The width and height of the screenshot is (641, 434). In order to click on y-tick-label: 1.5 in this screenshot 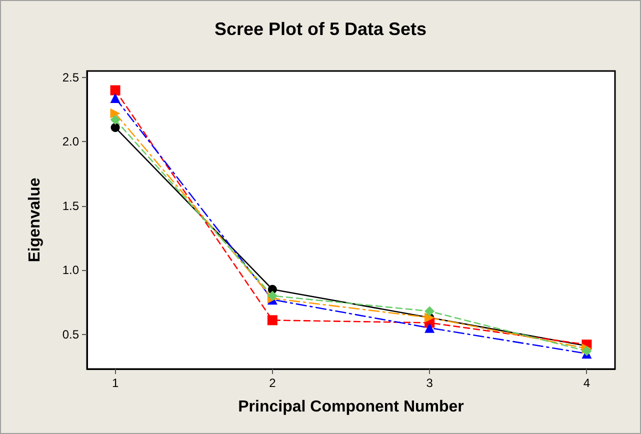, I will do `click(71, 205)`.